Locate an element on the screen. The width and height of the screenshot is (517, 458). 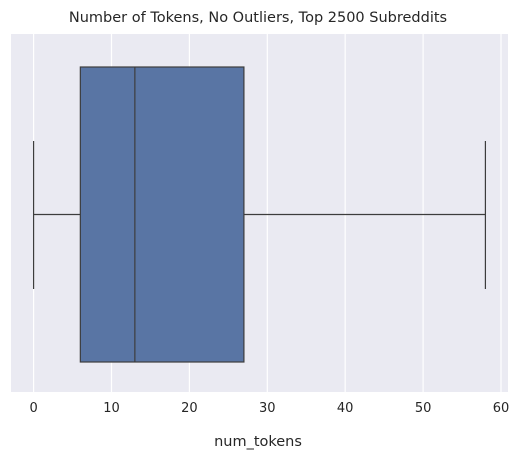
x-tick-label: 20 is located at coordinates (189, 408).